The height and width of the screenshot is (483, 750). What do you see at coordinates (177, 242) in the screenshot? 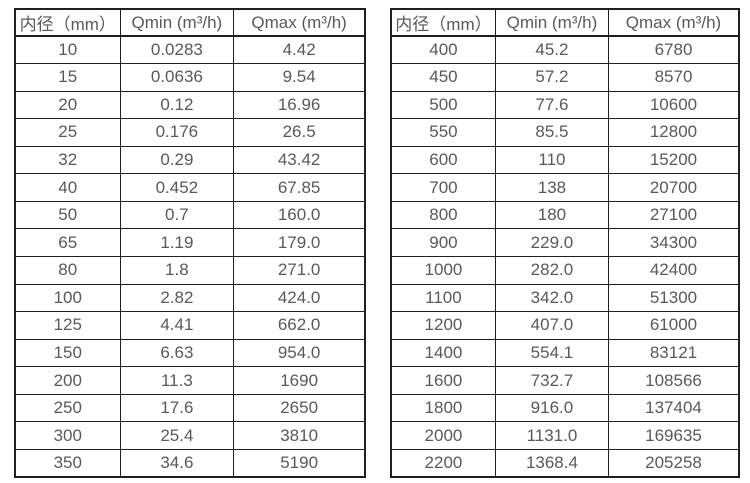
I see `cell-qmin: 1.19` at bounding box center [177, 242].